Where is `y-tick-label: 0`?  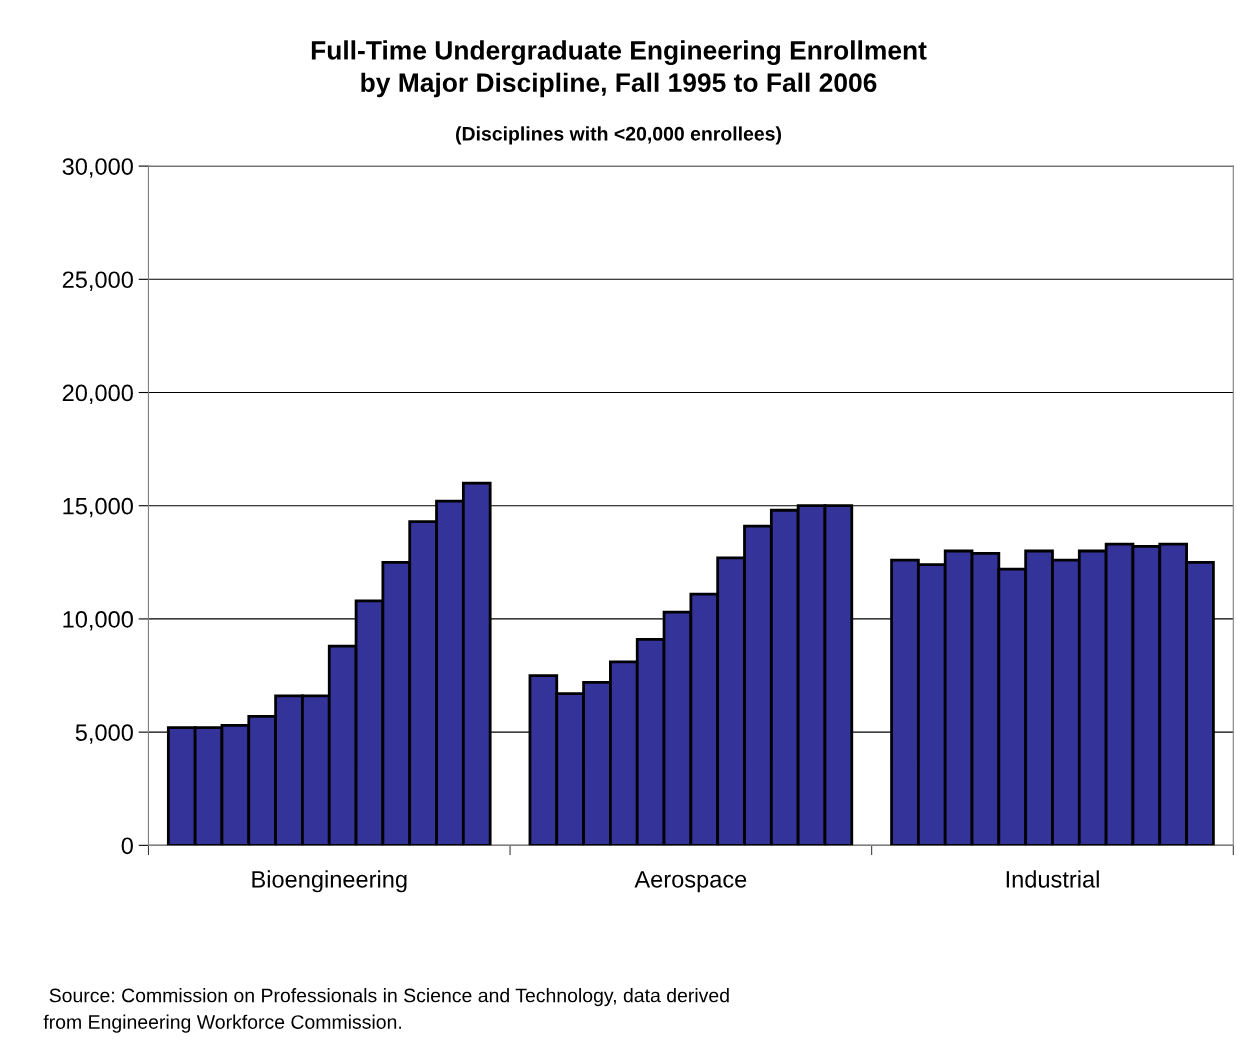
y-tick-label: 0 is located at coordinates (127, 846).